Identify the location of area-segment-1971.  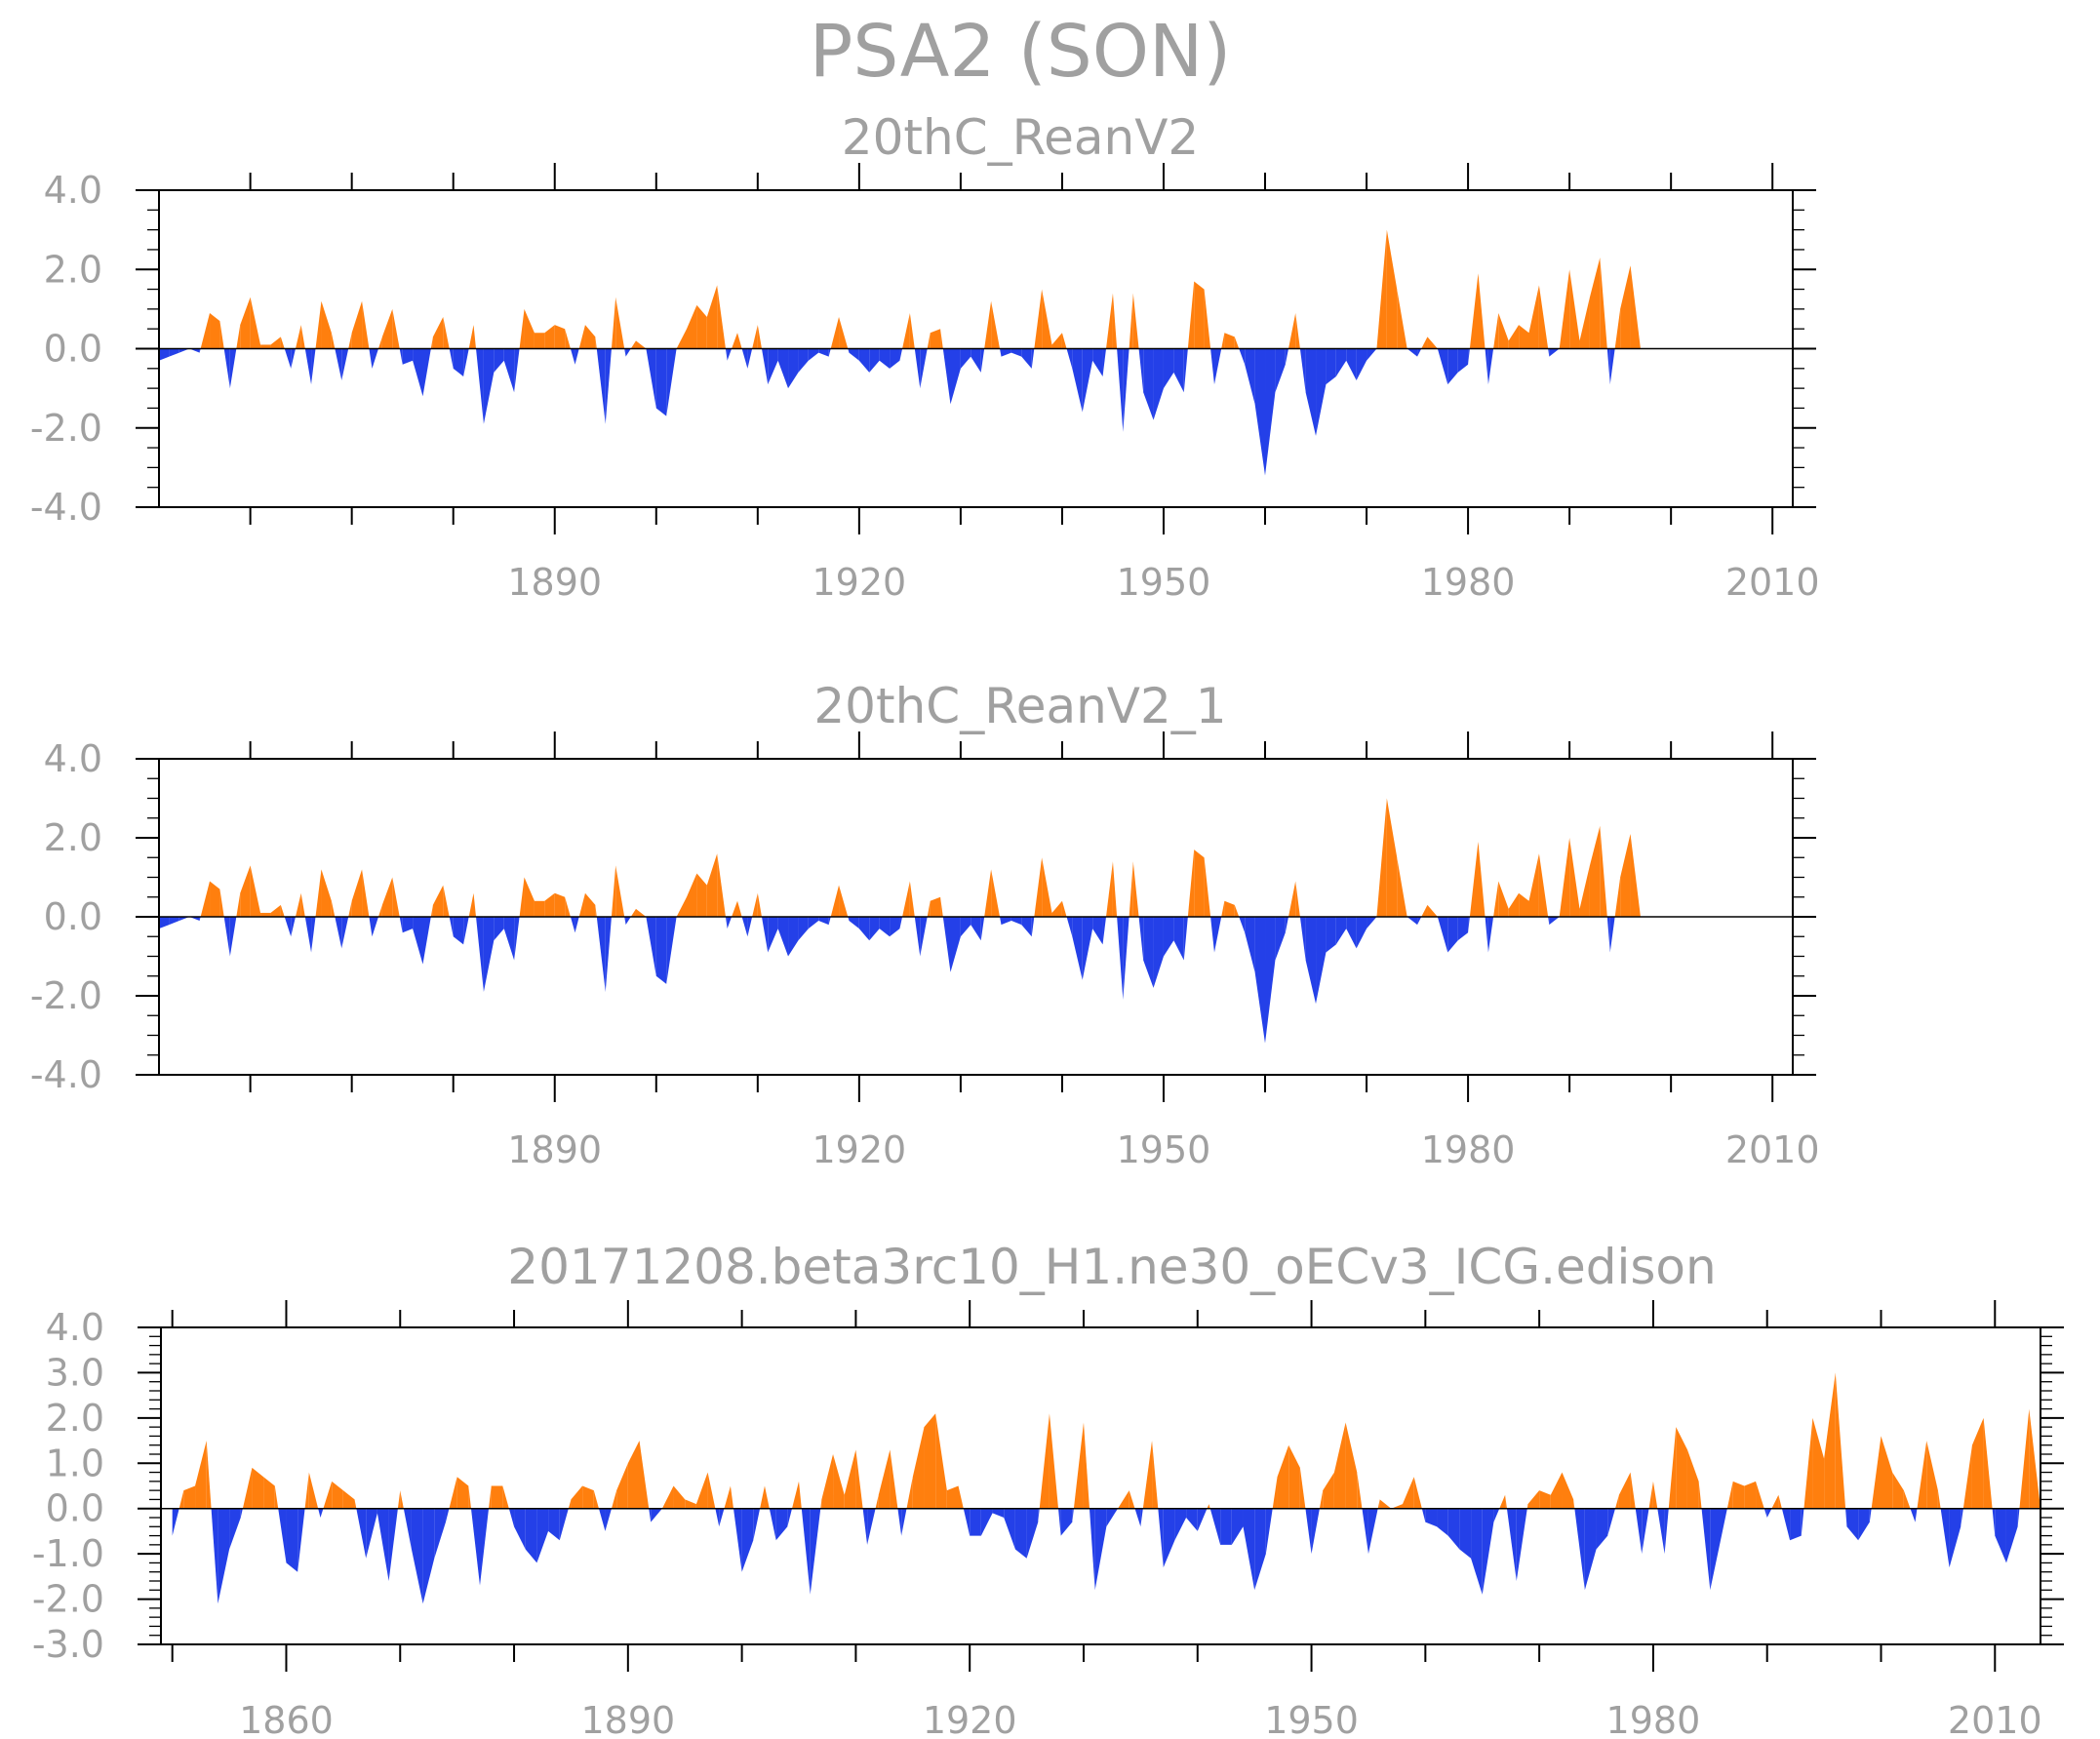
(1382, 289).